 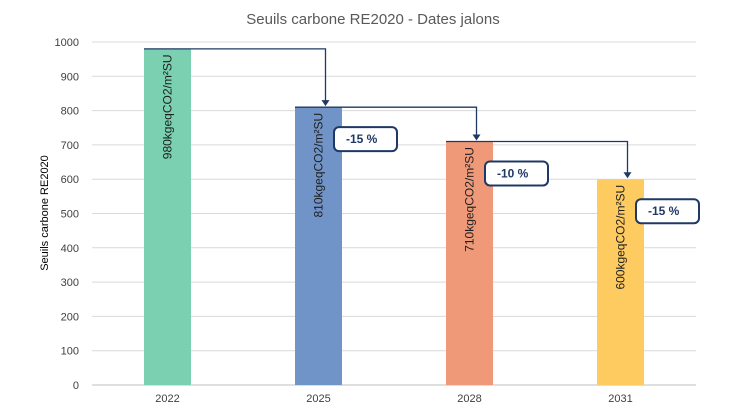 I want to click on bar-label-2031: 600kgeqCO2/m²SU, so click(x=621, y=237).